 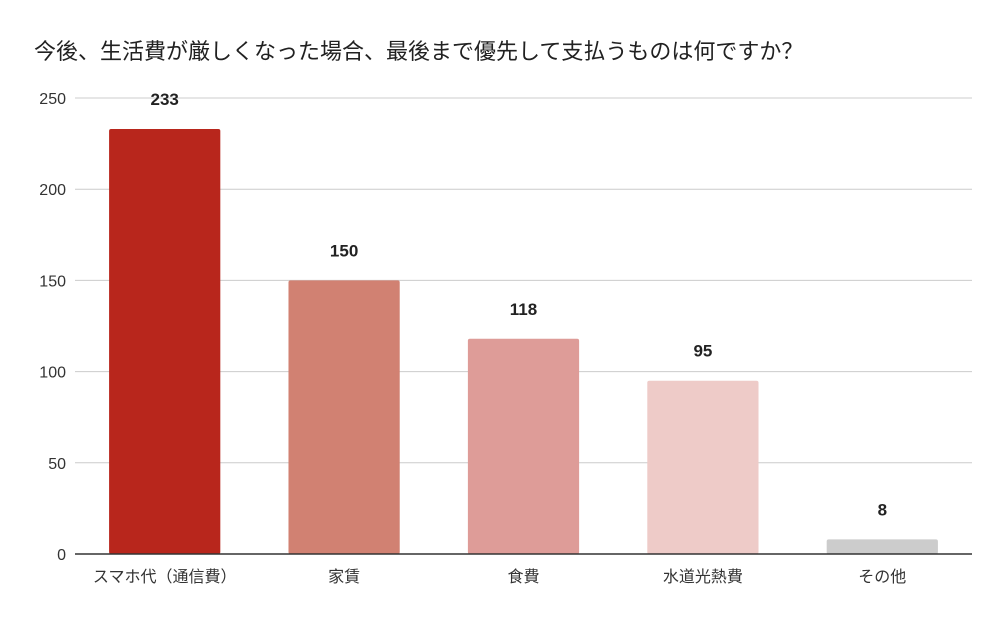 I want to click on chart-title: 今後、生活費が厳しくなった場合、最後まで優先して支払うものは何ですか？, so click(x=419, y=52).